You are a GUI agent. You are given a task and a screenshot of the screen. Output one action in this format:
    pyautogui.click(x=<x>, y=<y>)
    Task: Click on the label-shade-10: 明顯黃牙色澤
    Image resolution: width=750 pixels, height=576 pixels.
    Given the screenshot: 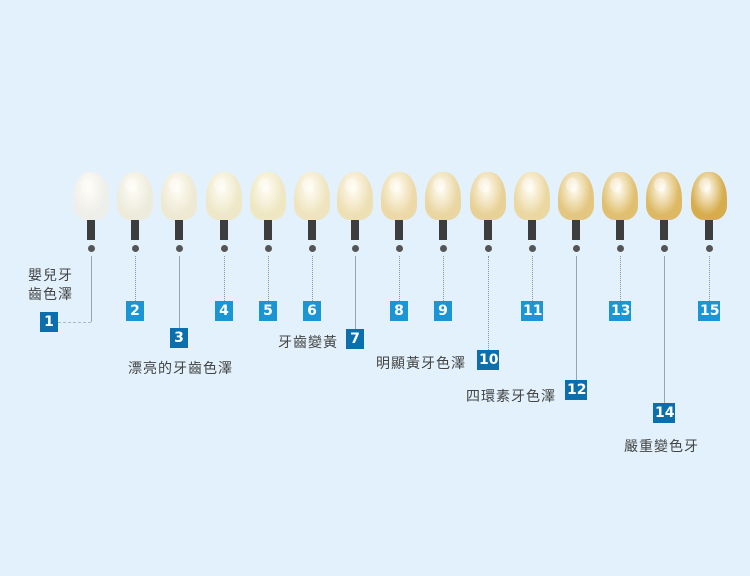 What is the action you would take?
    pyautogui.click(x=421, y=364)
    